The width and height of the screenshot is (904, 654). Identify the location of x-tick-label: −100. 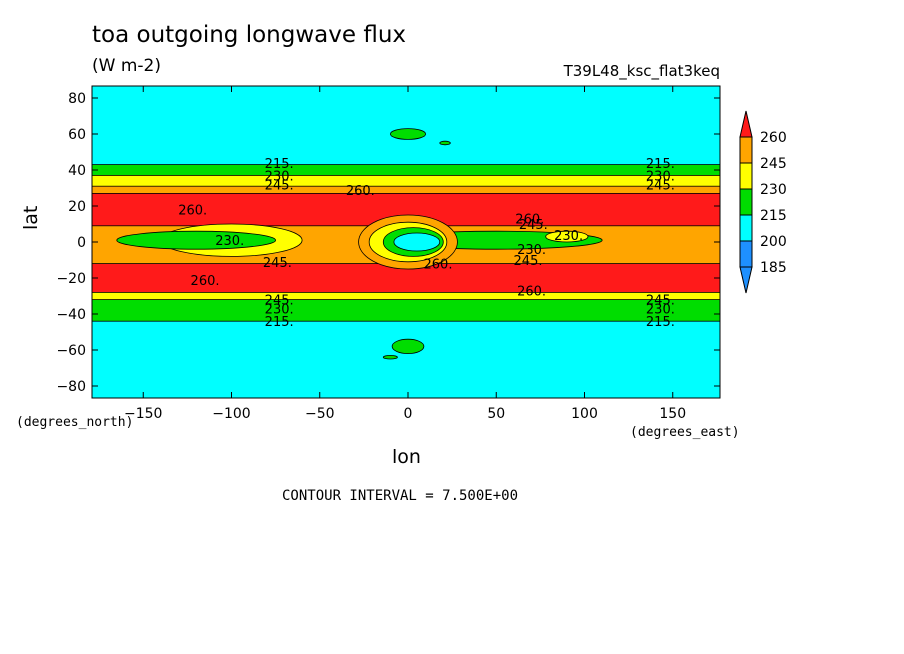
(231, 414).